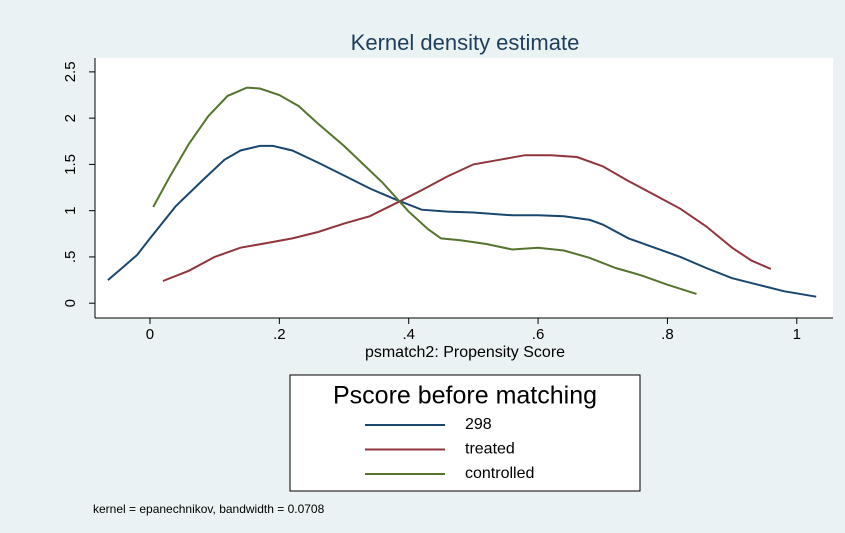 The height and width of the screenshot is (533, 845). Describe the element at coordinates (70, 164) in the screenshot. I see `y-tick-label: 1.5` at that location.